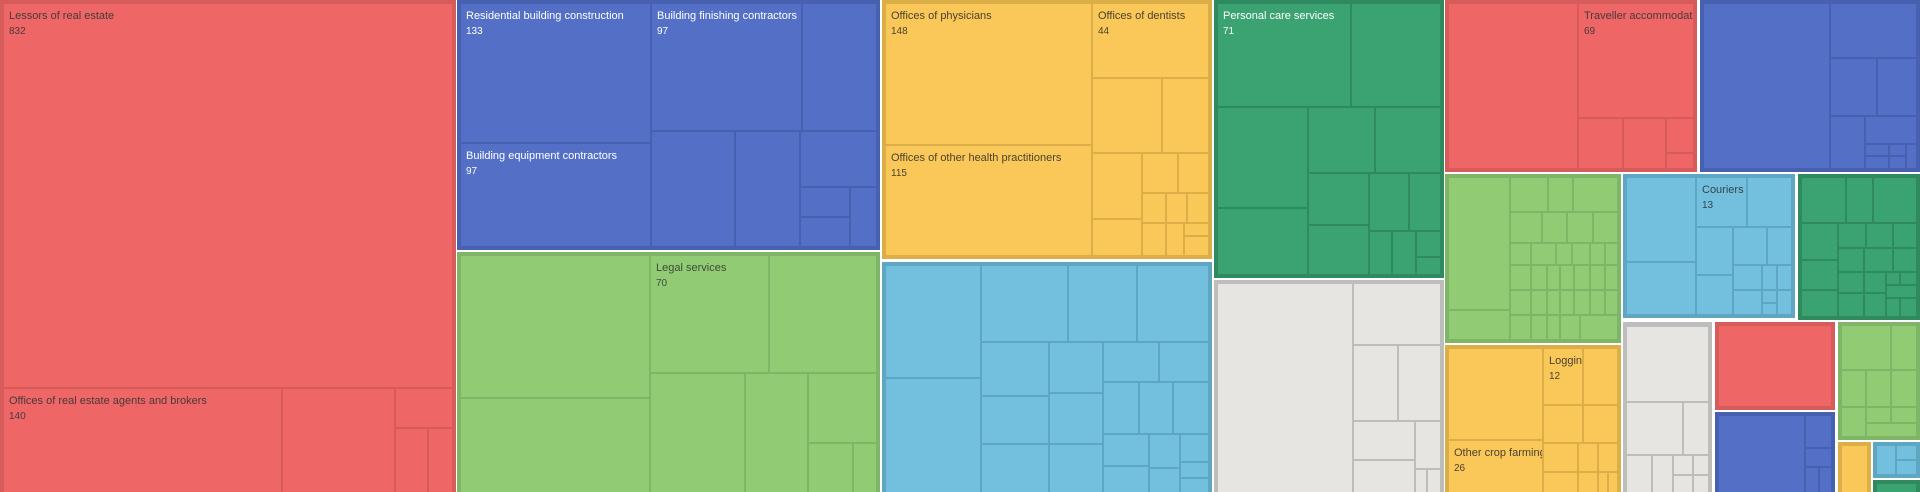 This screenshot has width=1920, height=492. I want to click on treemap-node: Traveller accommodation 69, so click(1636, 60).